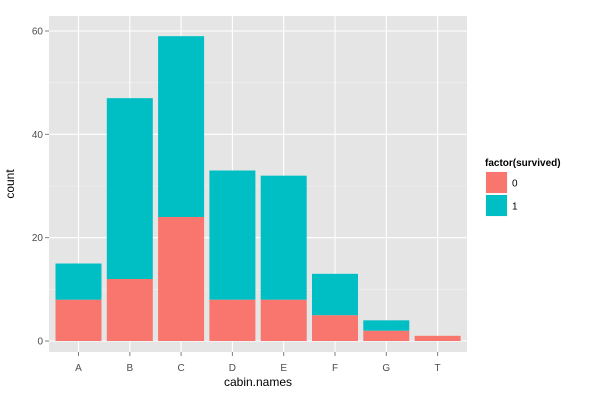 This screenshot has height=400, width=600. Describe the element at coordinates (40, 342) in the screenshot. I see `y-tick-label: 0` at that location.